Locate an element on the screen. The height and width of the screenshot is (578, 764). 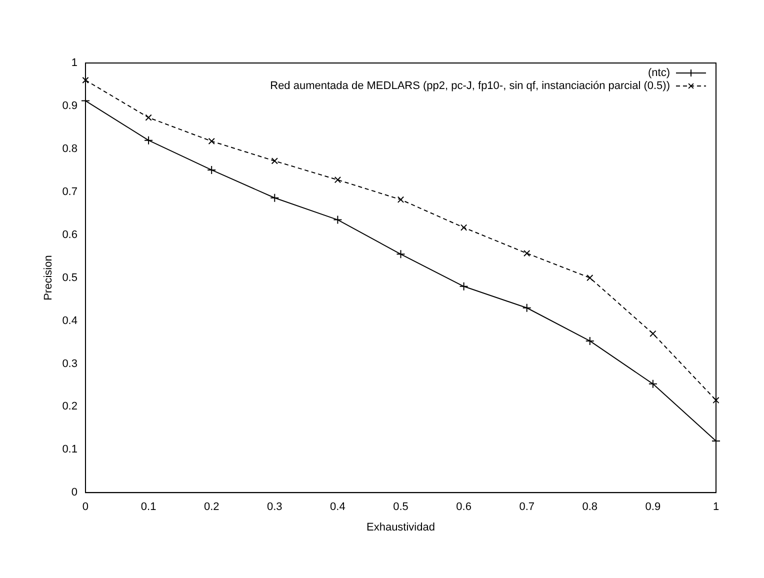
x-tick-label: 0.7 is located at coordinates (526, 507).